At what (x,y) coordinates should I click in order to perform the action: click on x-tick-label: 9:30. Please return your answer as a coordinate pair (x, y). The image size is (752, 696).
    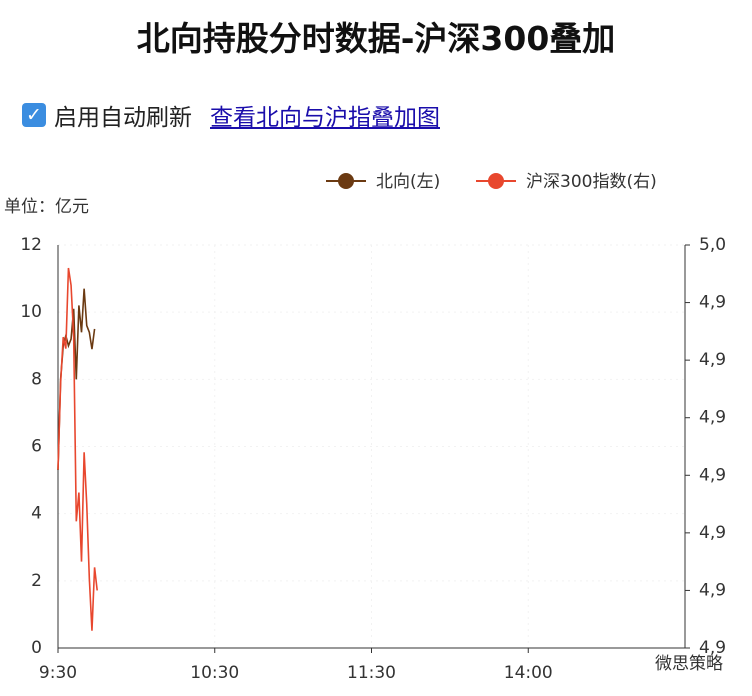
    Looking at the image, I should click on (58, 673).